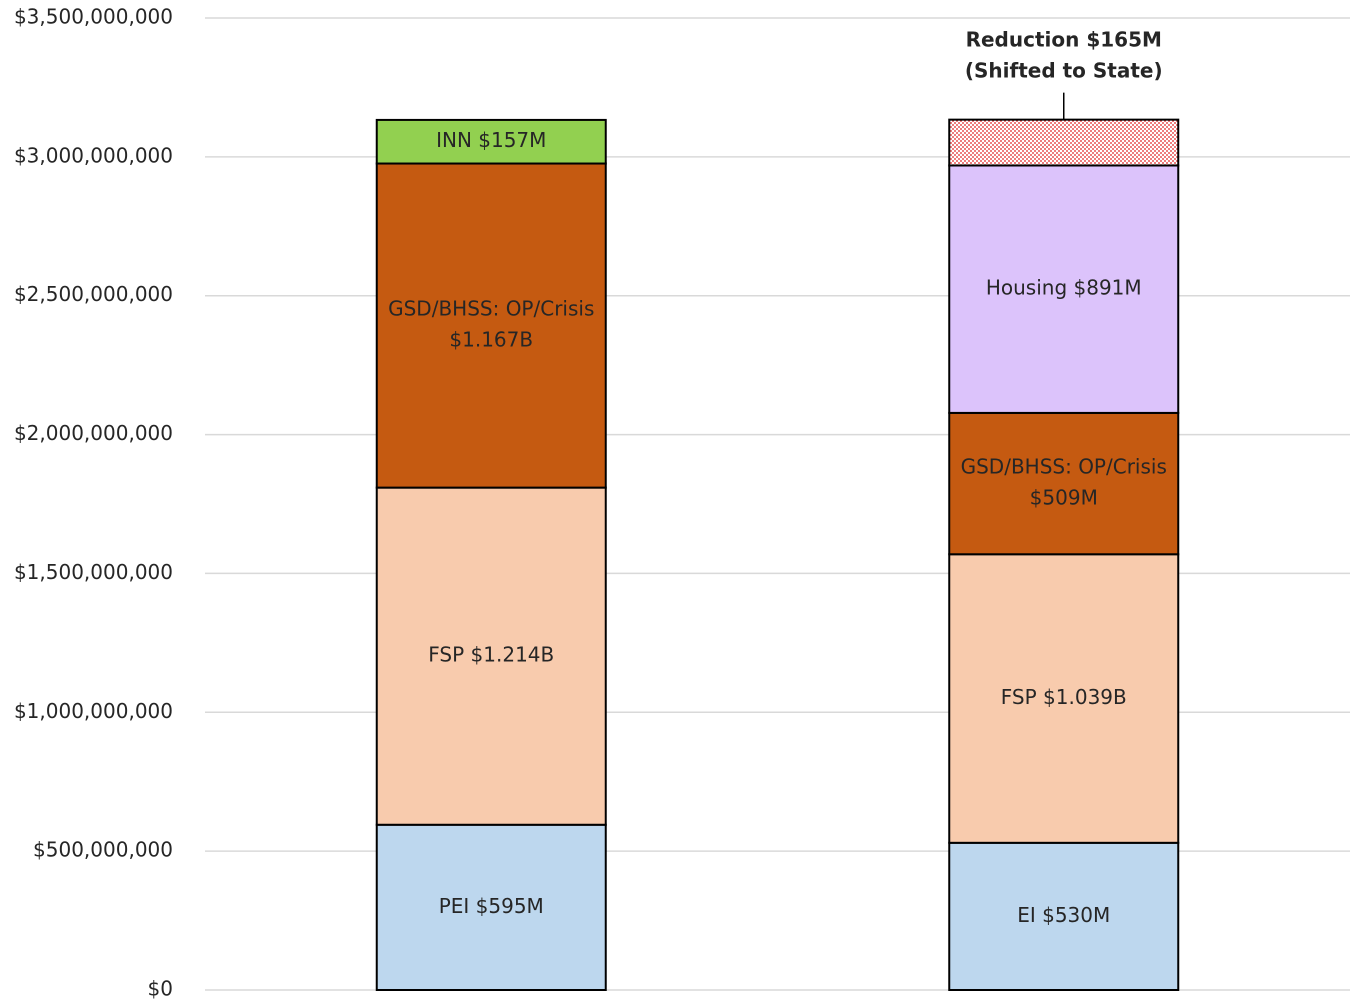 Image resolution: width=1357 pixels, height=1007 pixels. What do you see at coordinates (1064, 71) in the screenshot?
I see `segment-label: (Shifted to State)` at bounding box center [1064, 71].